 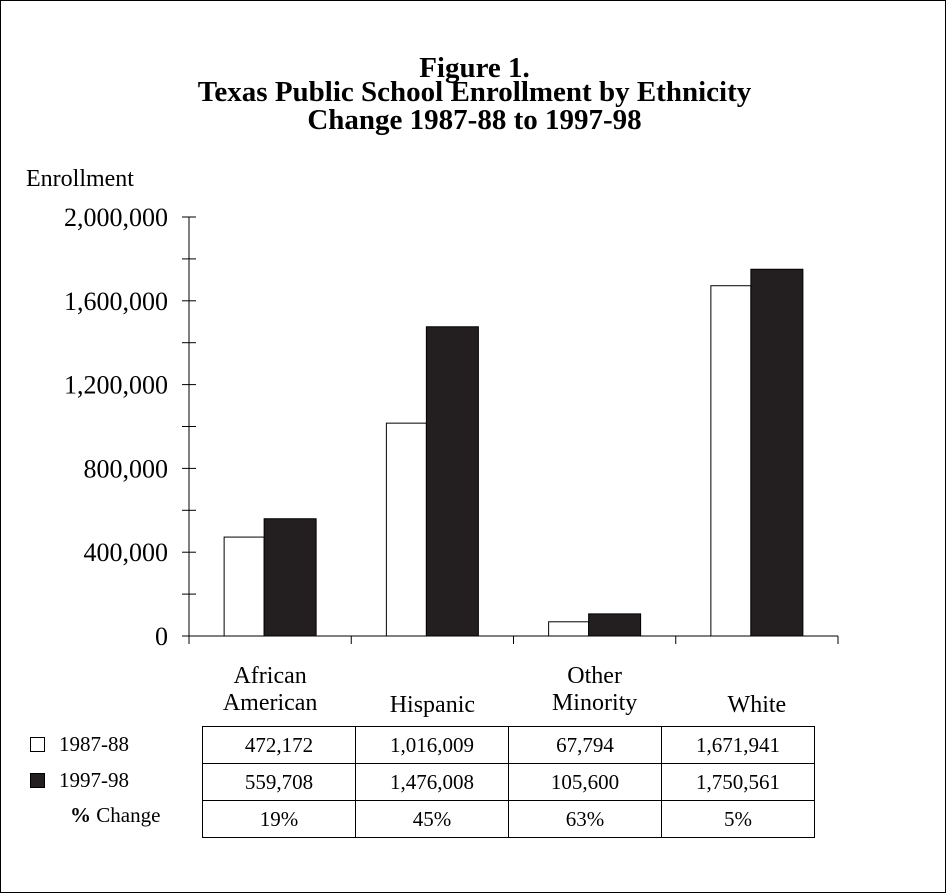 I want to click on table-cell: 5%, so click(x=738, y=819).